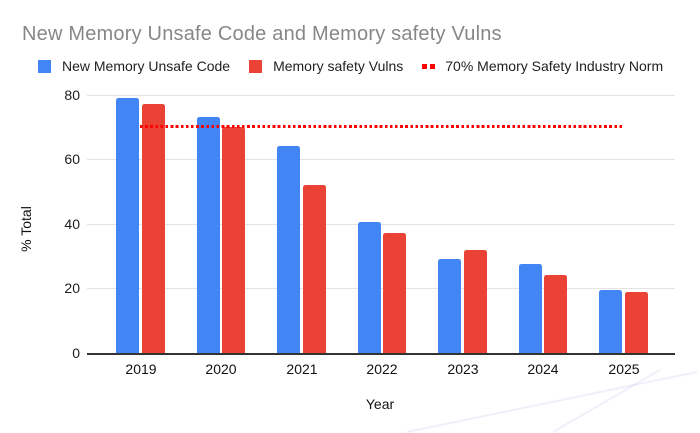 The width and height of the screenshot is (700, 433). What do you see at coordinates (381, 126) in the screenshot?
I see `reference-line-70-percent` at bounding box center [381, 126].